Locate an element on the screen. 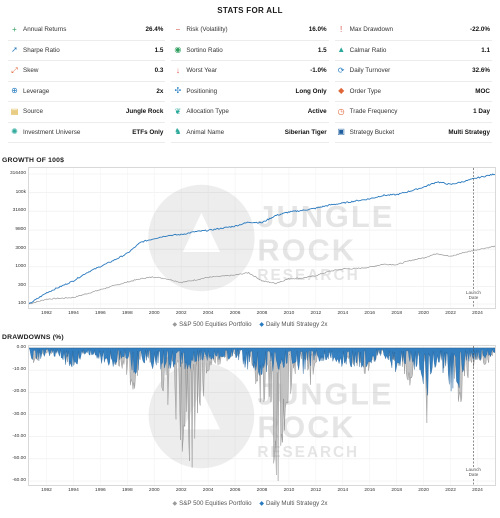  stats-title: STATS FOR ALL is located at coordinates (250, 10).